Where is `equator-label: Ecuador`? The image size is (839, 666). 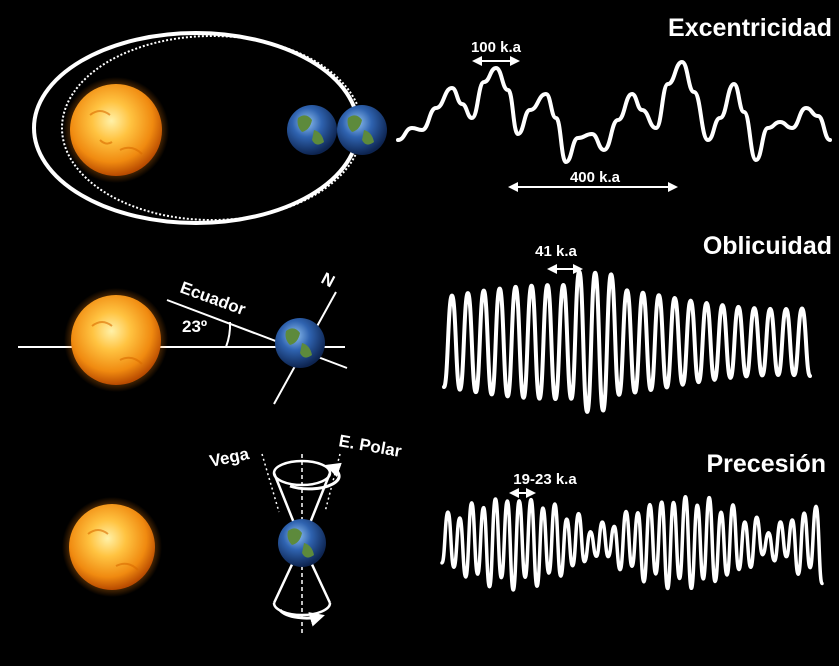 equator-label: Ecuador is located at coordinates (213, 298).